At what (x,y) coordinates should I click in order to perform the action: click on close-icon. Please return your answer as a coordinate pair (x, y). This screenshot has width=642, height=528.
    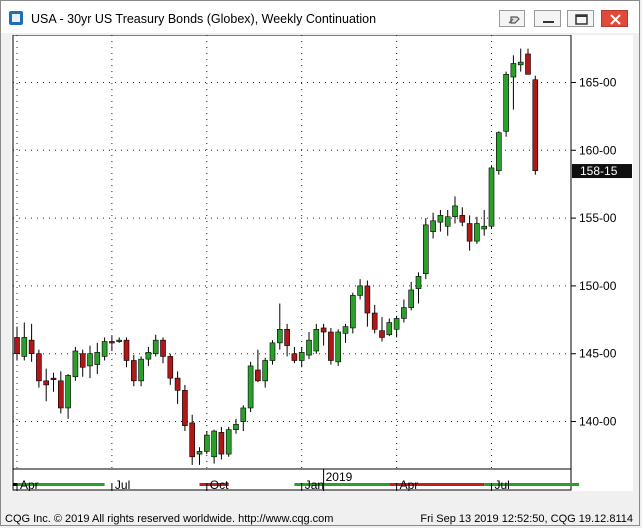
    Looking at the image, I should click on (615, 19).